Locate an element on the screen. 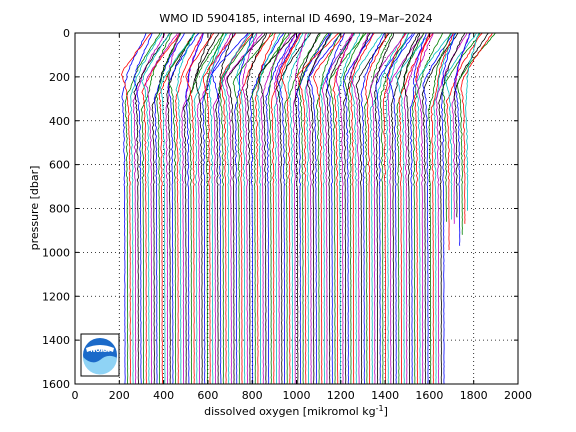  y-tick-label: 800 is located at coordinates (59, 209).